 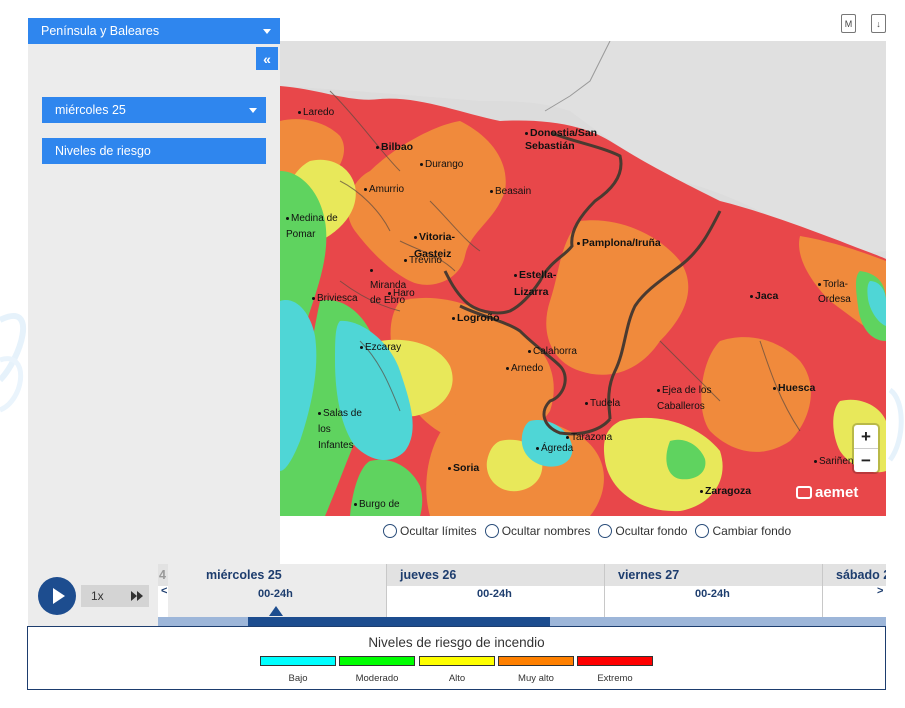 I want to click on city-label: Salas de los Infantes, so click(x=340, y=429).